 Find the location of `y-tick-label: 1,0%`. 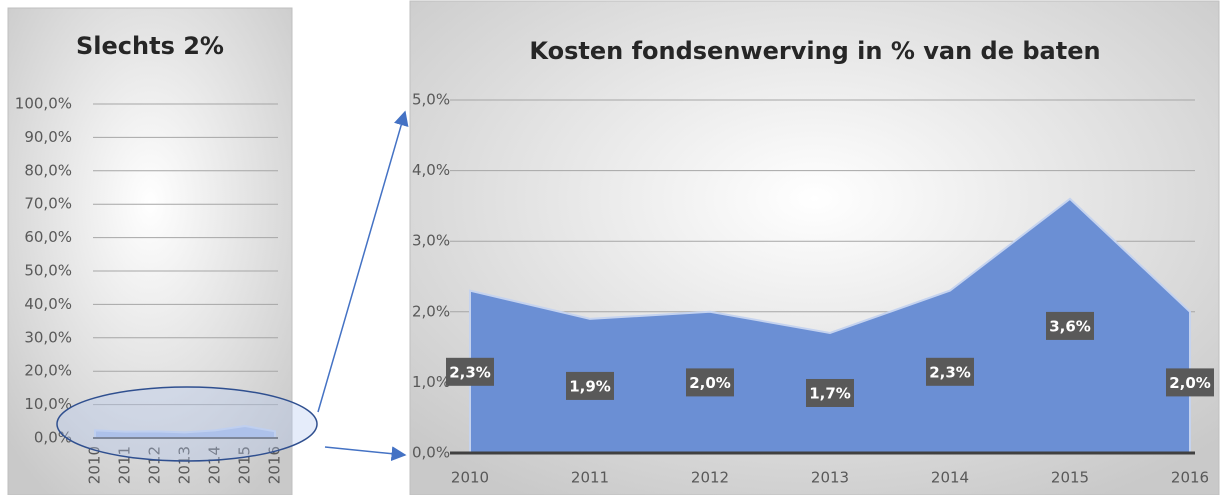

y-tick-label: 1,0% is located at coordinates (431, 382).